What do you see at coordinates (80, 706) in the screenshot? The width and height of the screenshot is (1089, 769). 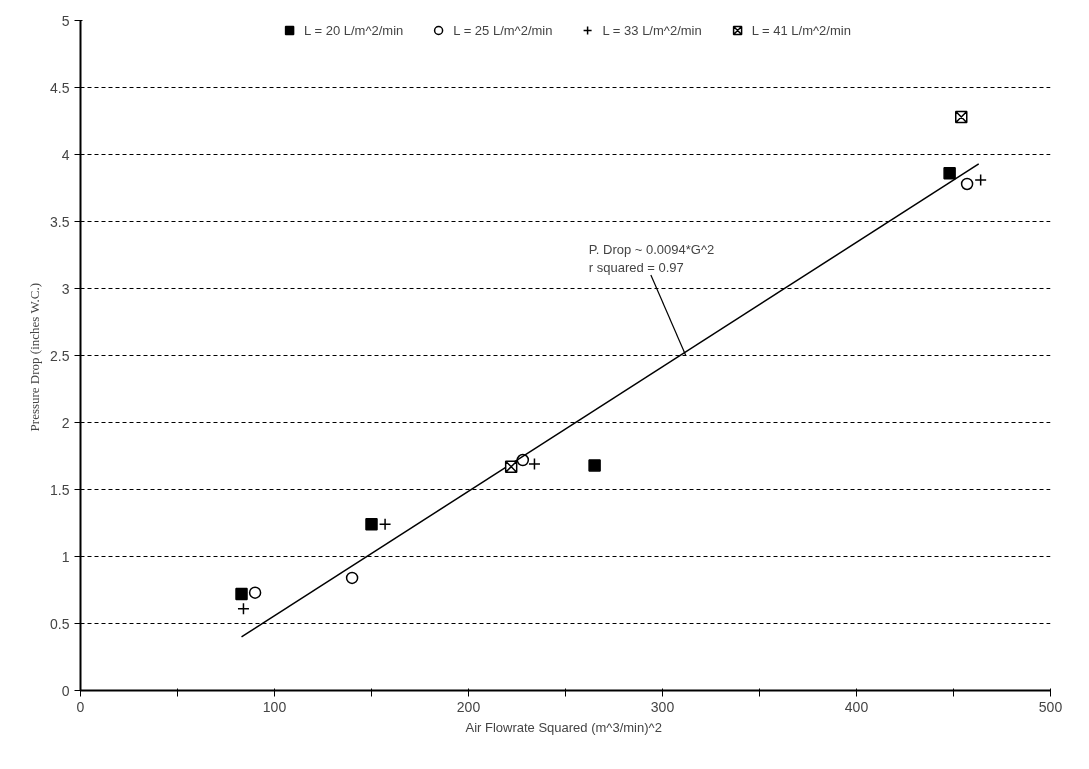 I see `x-tick-label: 0` at bounding box center [80, 706].